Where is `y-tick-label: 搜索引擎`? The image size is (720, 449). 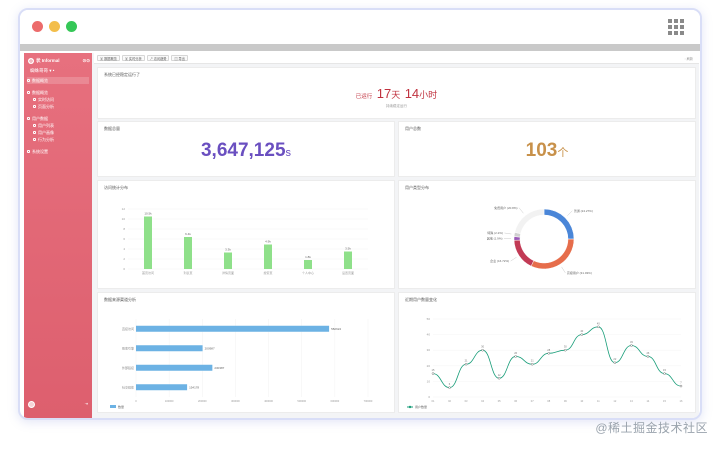
y-tick-label: 搜索引擎 is located at coordinates (128, 347).